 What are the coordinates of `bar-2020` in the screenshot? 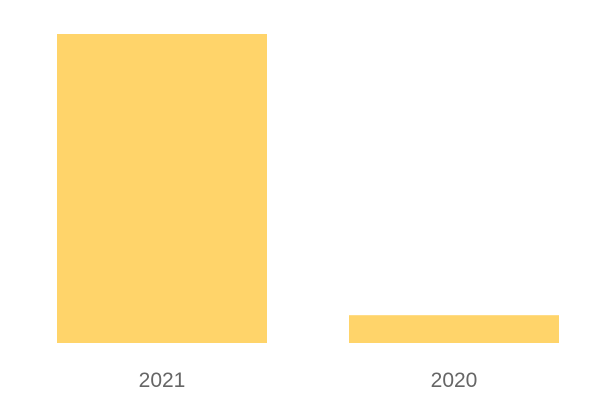 It's located at (454, 329).